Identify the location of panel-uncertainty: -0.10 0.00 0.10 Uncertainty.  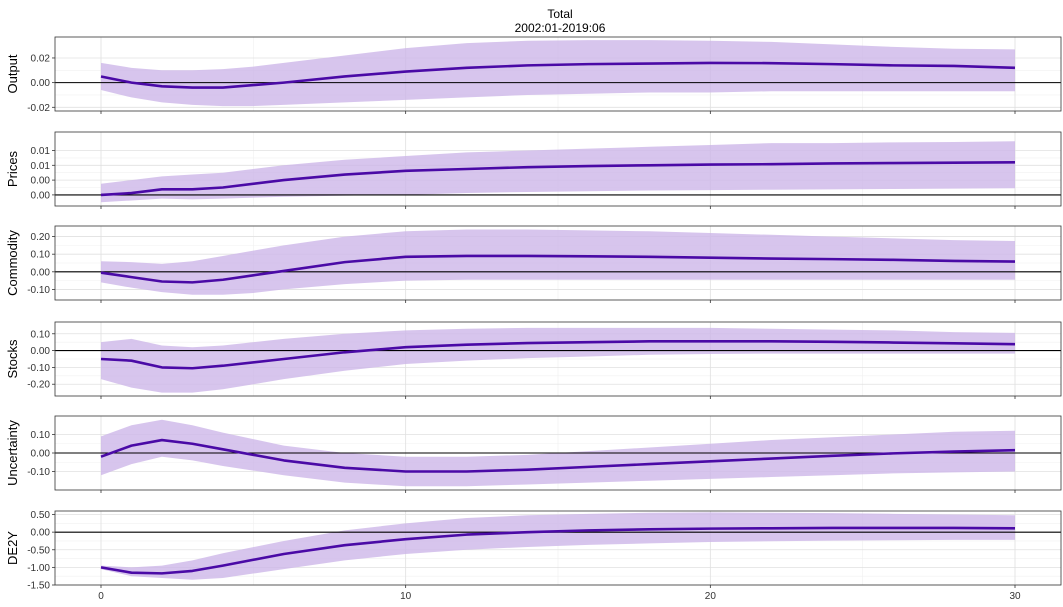
(533, 454).